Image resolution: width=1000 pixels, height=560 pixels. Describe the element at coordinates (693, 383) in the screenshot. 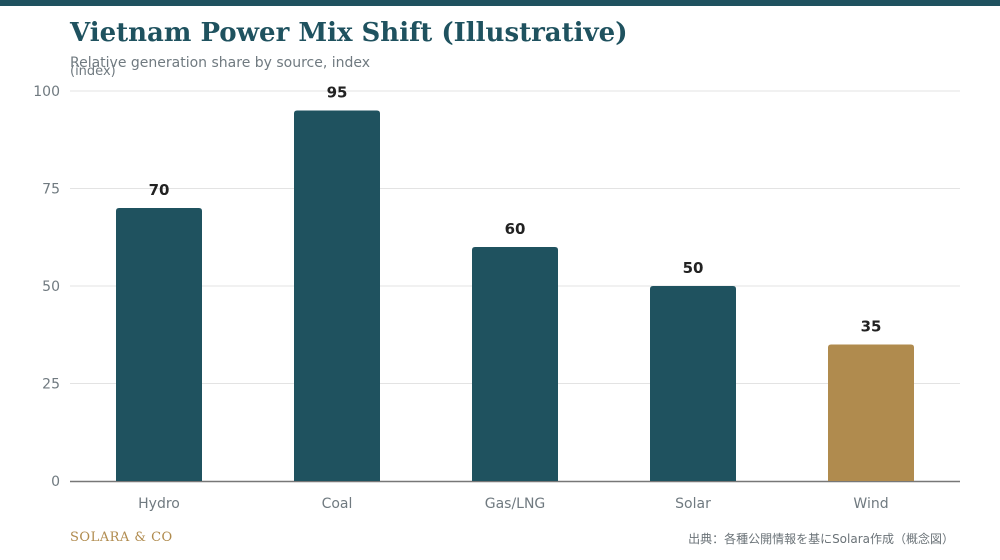

I see `bar-solar` at that location.